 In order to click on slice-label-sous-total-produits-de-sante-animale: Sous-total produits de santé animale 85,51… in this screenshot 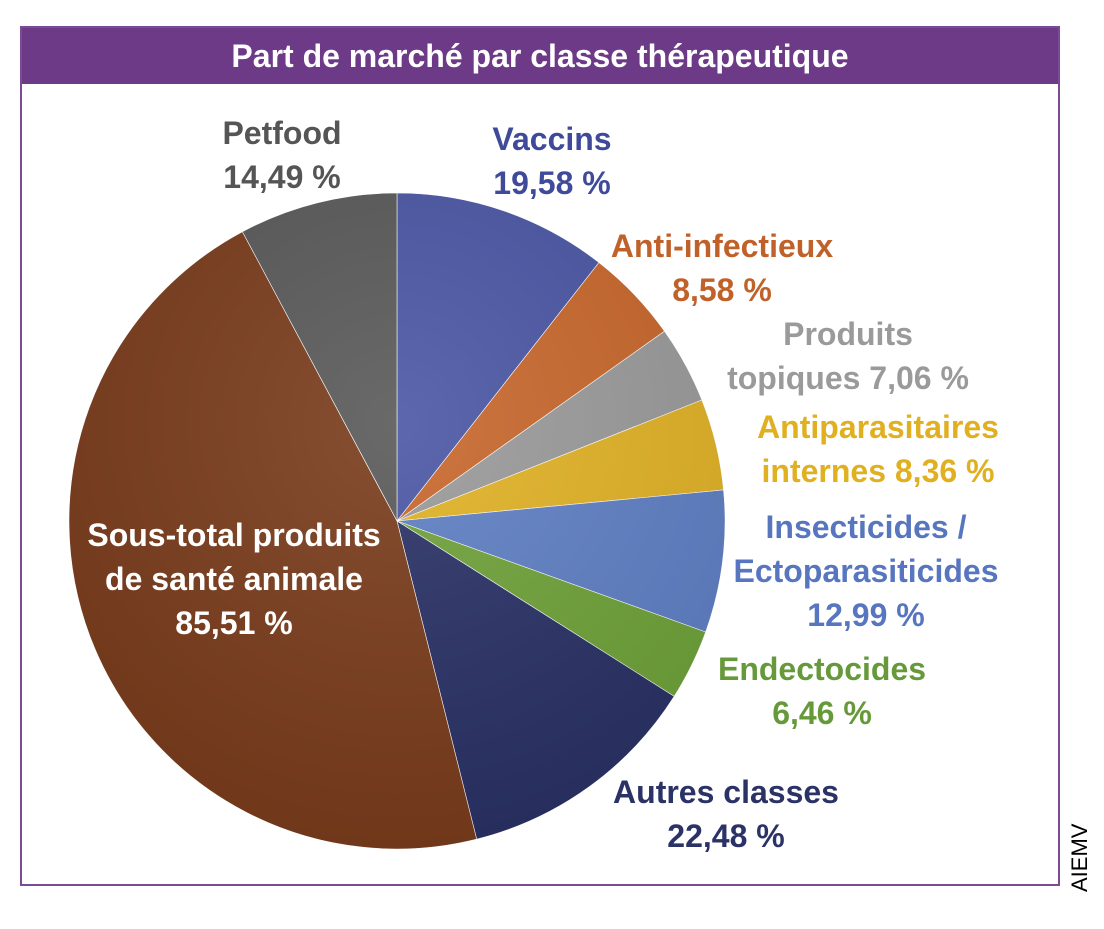, I will do `click(233, 579)`.